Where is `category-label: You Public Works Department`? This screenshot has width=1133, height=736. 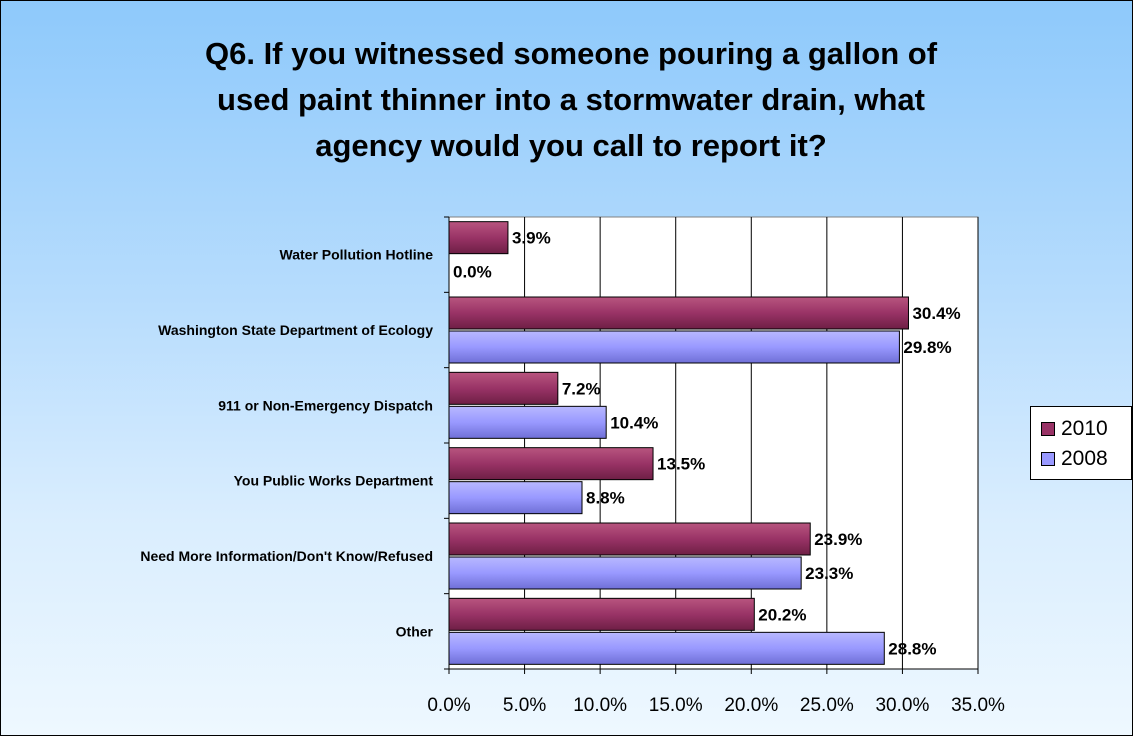 category-label: You Public Works Department is located at coordinates (334, 481).